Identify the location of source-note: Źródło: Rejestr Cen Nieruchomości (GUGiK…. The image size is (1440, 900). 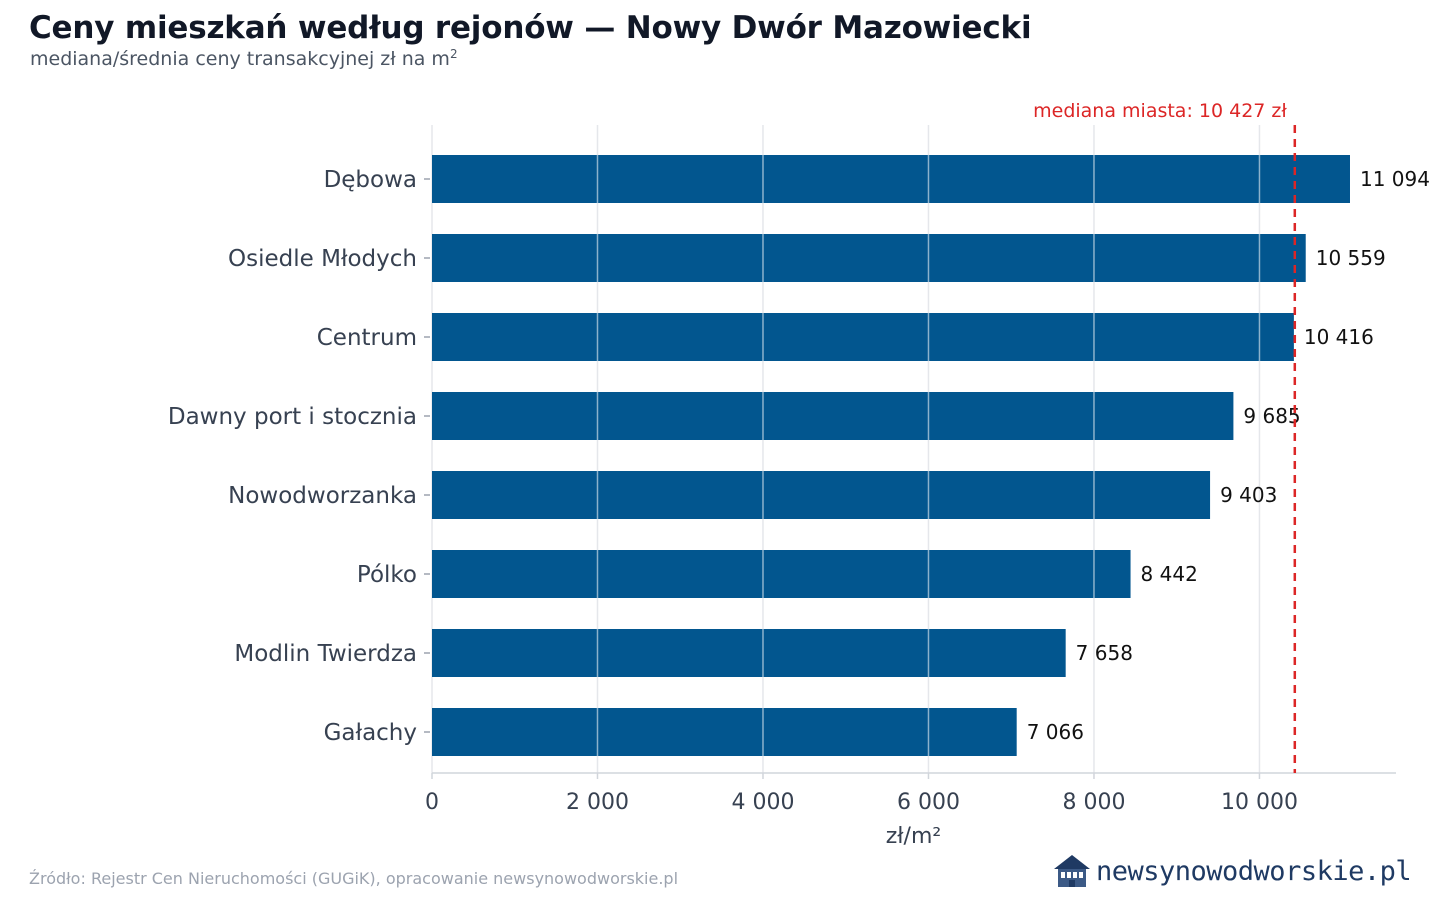
(354, 878).